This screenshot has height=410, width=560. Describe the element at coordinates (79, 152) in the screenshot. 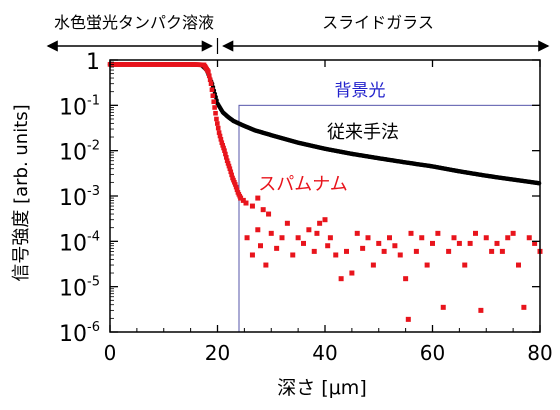

I see `y-tick-label: 10⁻²` at that location.